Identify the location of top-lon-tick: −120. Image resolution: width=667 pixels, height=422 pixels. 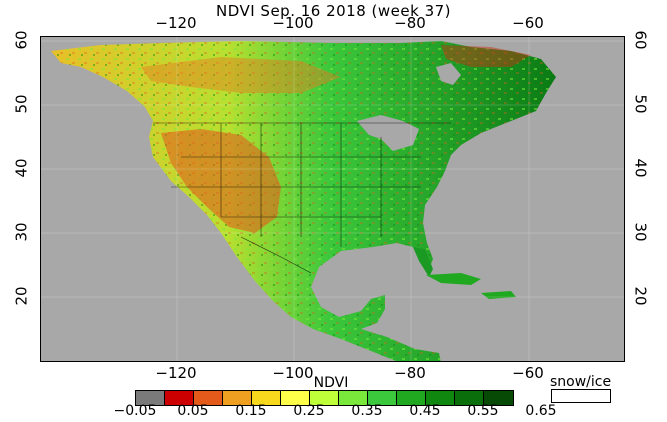
(176, 23).